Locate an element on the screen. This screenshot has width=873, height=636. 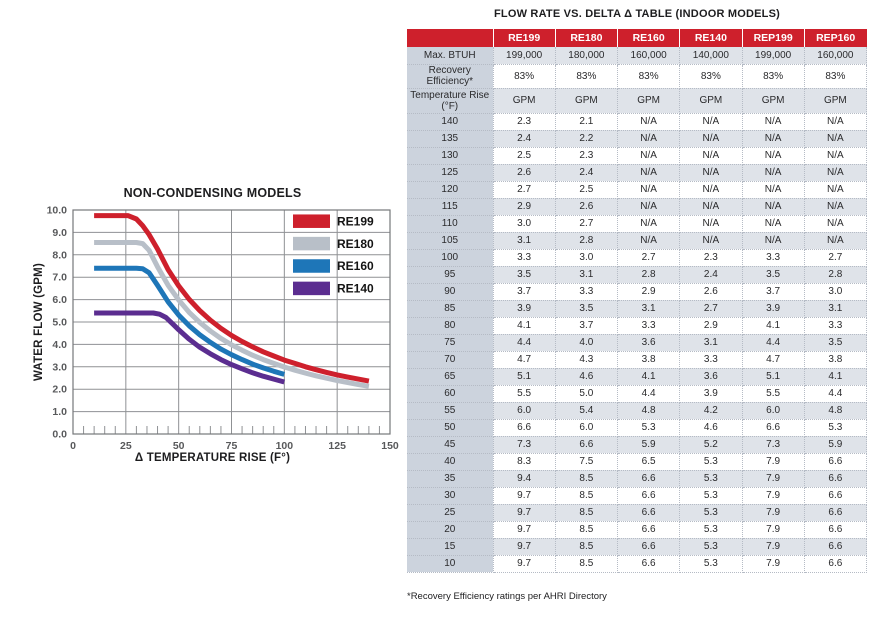
gpm-value-cell: 5.9 is located at coordinates (649, 445).